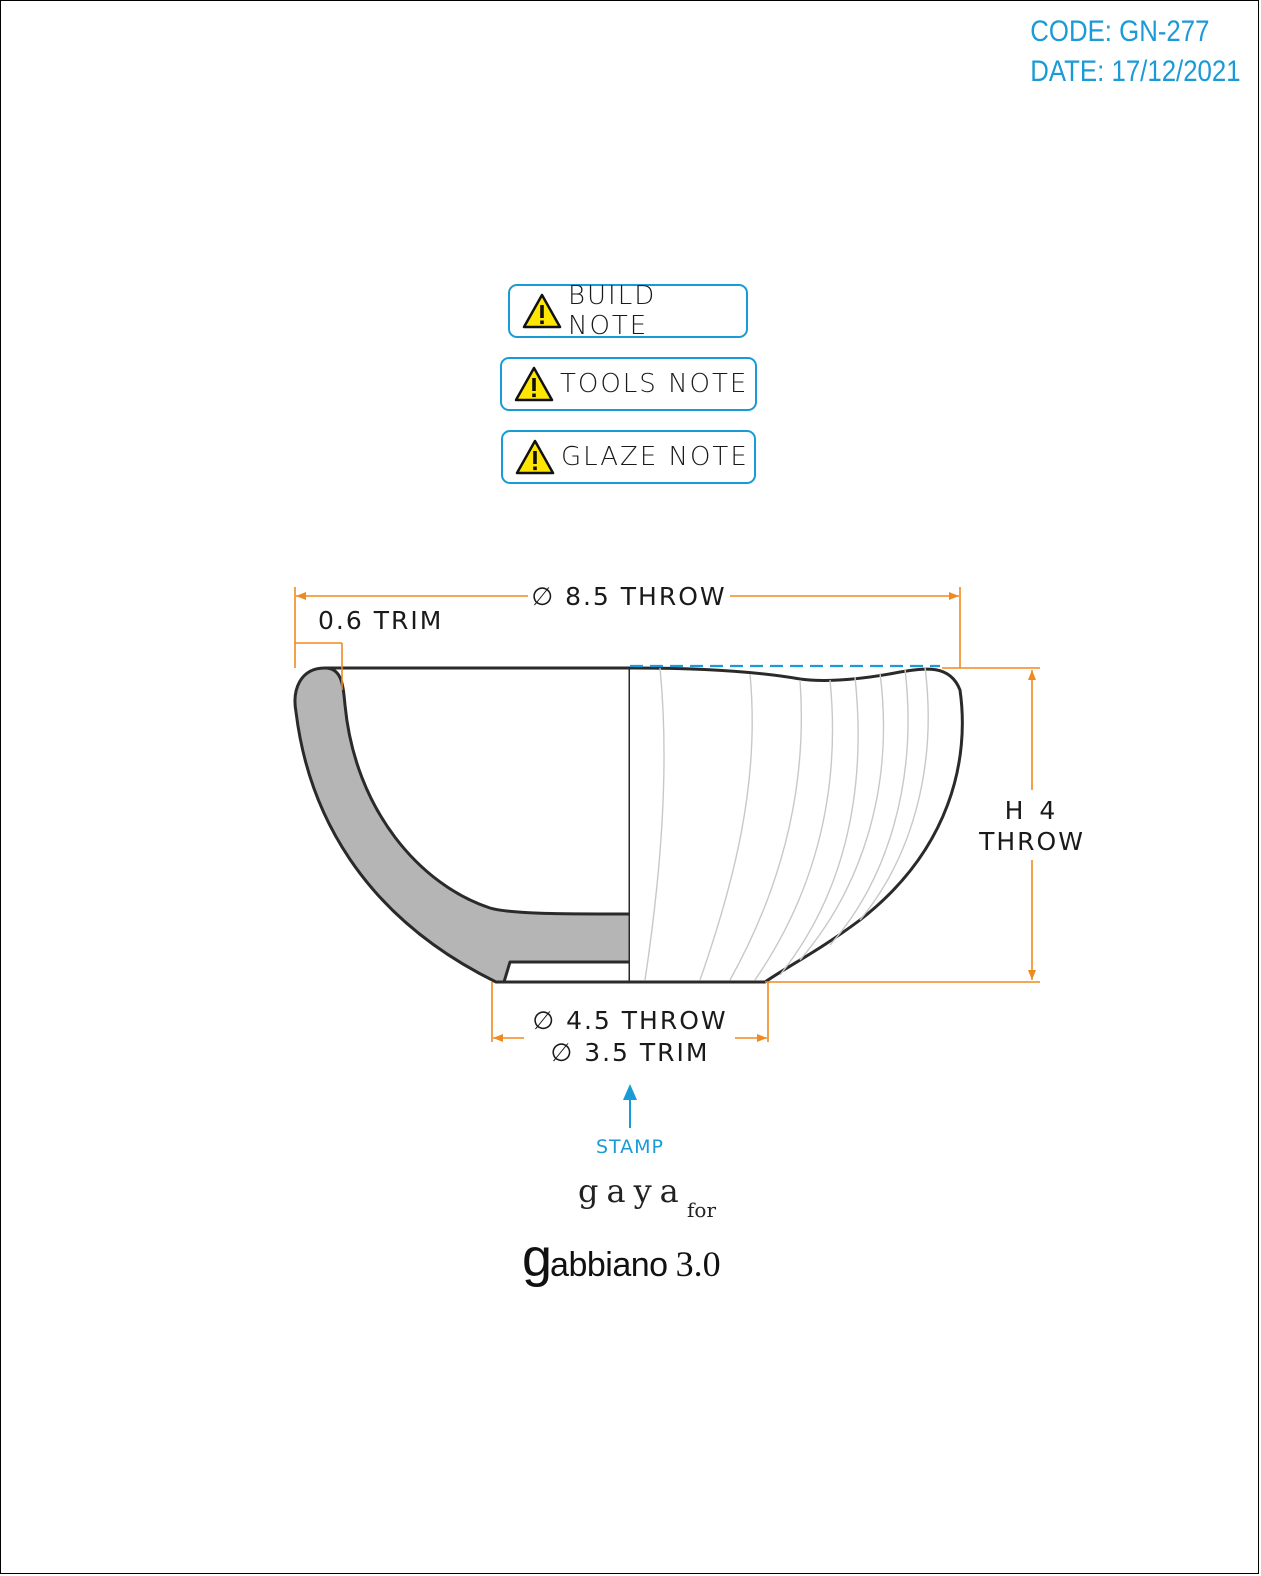  I want to click on drawing-date: DATE: 17/12/2021, so click(1135, 71).